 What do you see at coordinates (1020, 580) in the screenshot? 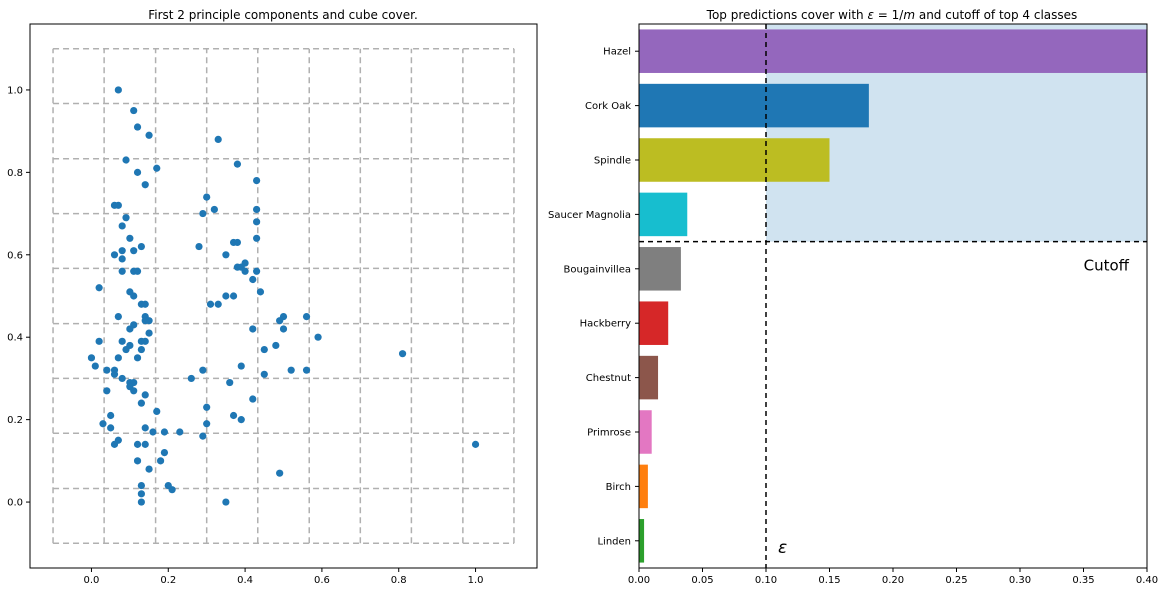
I see `bar-xtick-label-6: 0.30` at bounding box center [1020, 580].